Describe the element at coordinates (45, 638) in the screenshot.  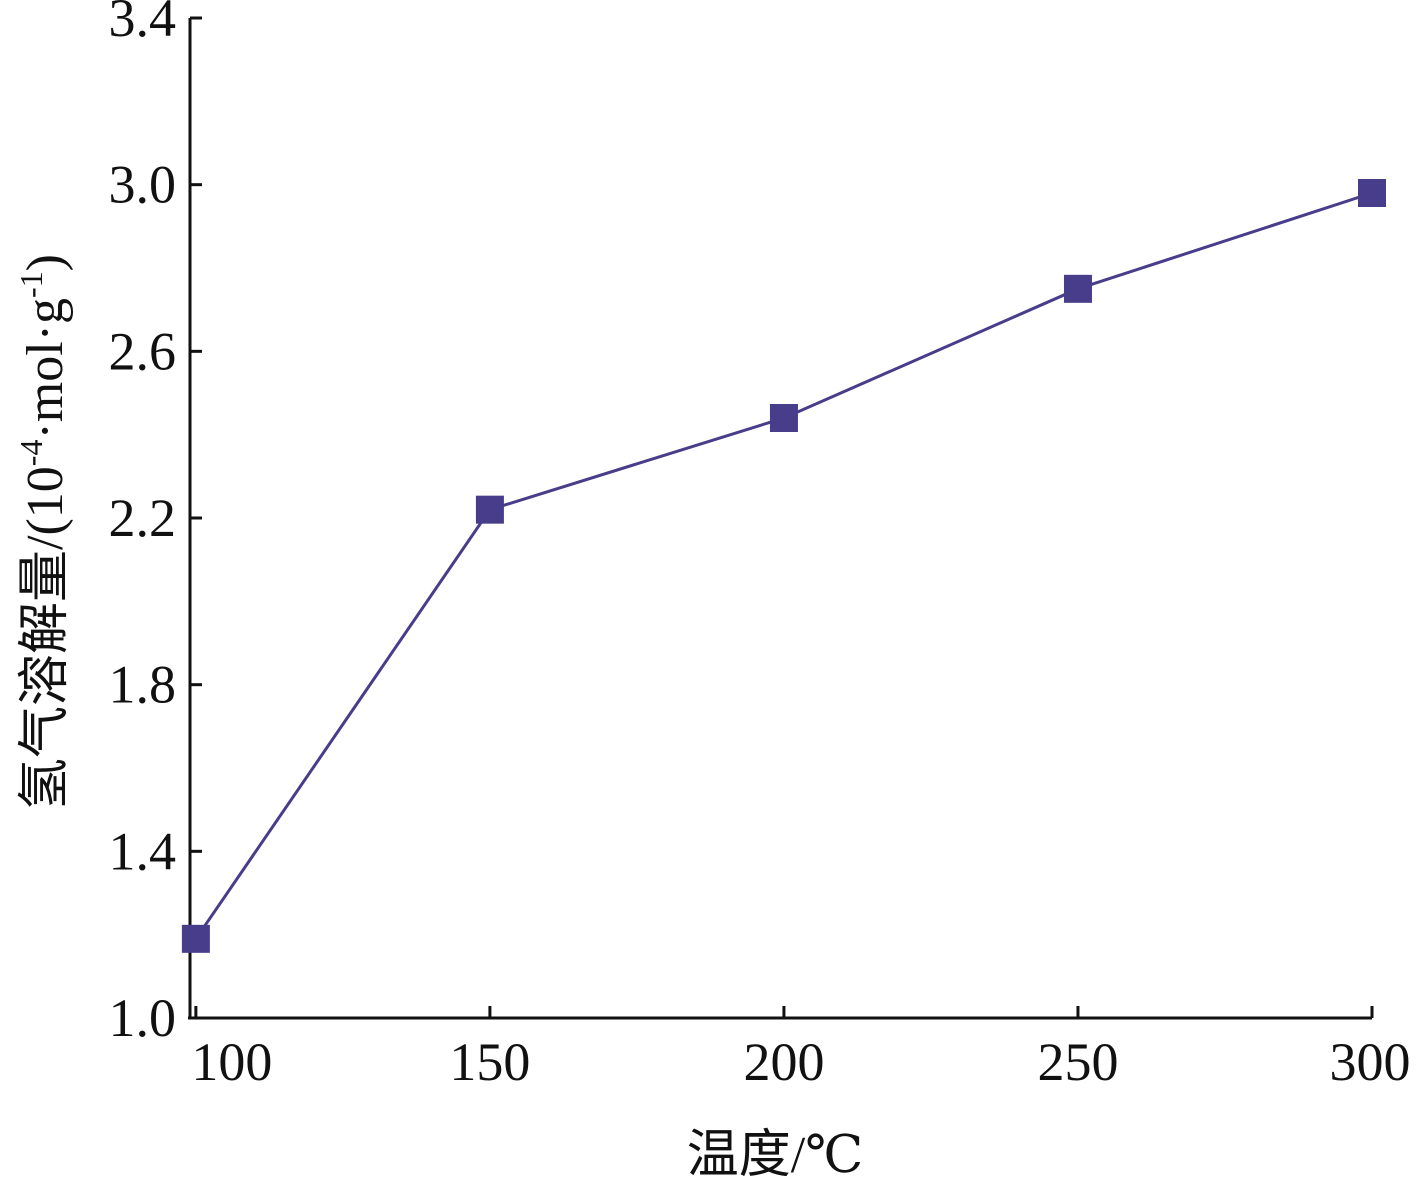
I see `y-axis-title-prefix: 氢气溶解量/(10` at that location.